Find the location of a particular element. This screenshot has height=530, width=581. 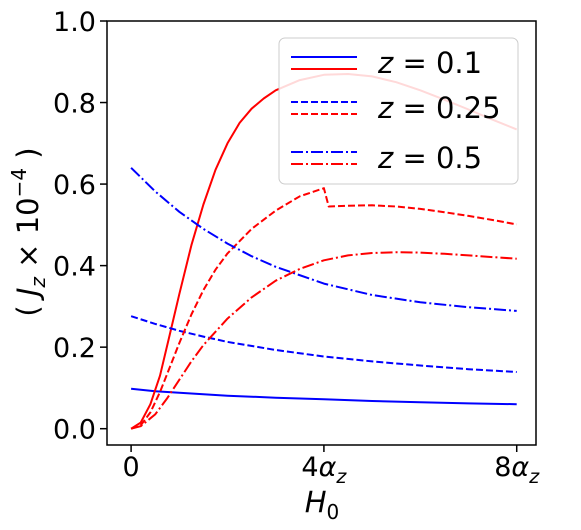

series-line-blue-z0.25 is located at coordinates (323, 344).